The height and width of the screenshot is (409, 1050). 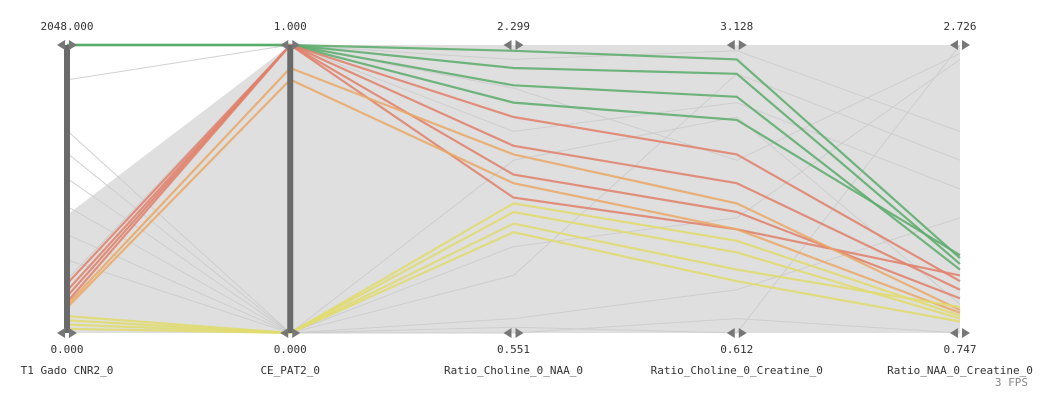 What do you see at coordinates (513, 370) in the screenshot?
I see `axis-title: Ratio_Choline_0_NAA_0` at bounding box center [513, 370].